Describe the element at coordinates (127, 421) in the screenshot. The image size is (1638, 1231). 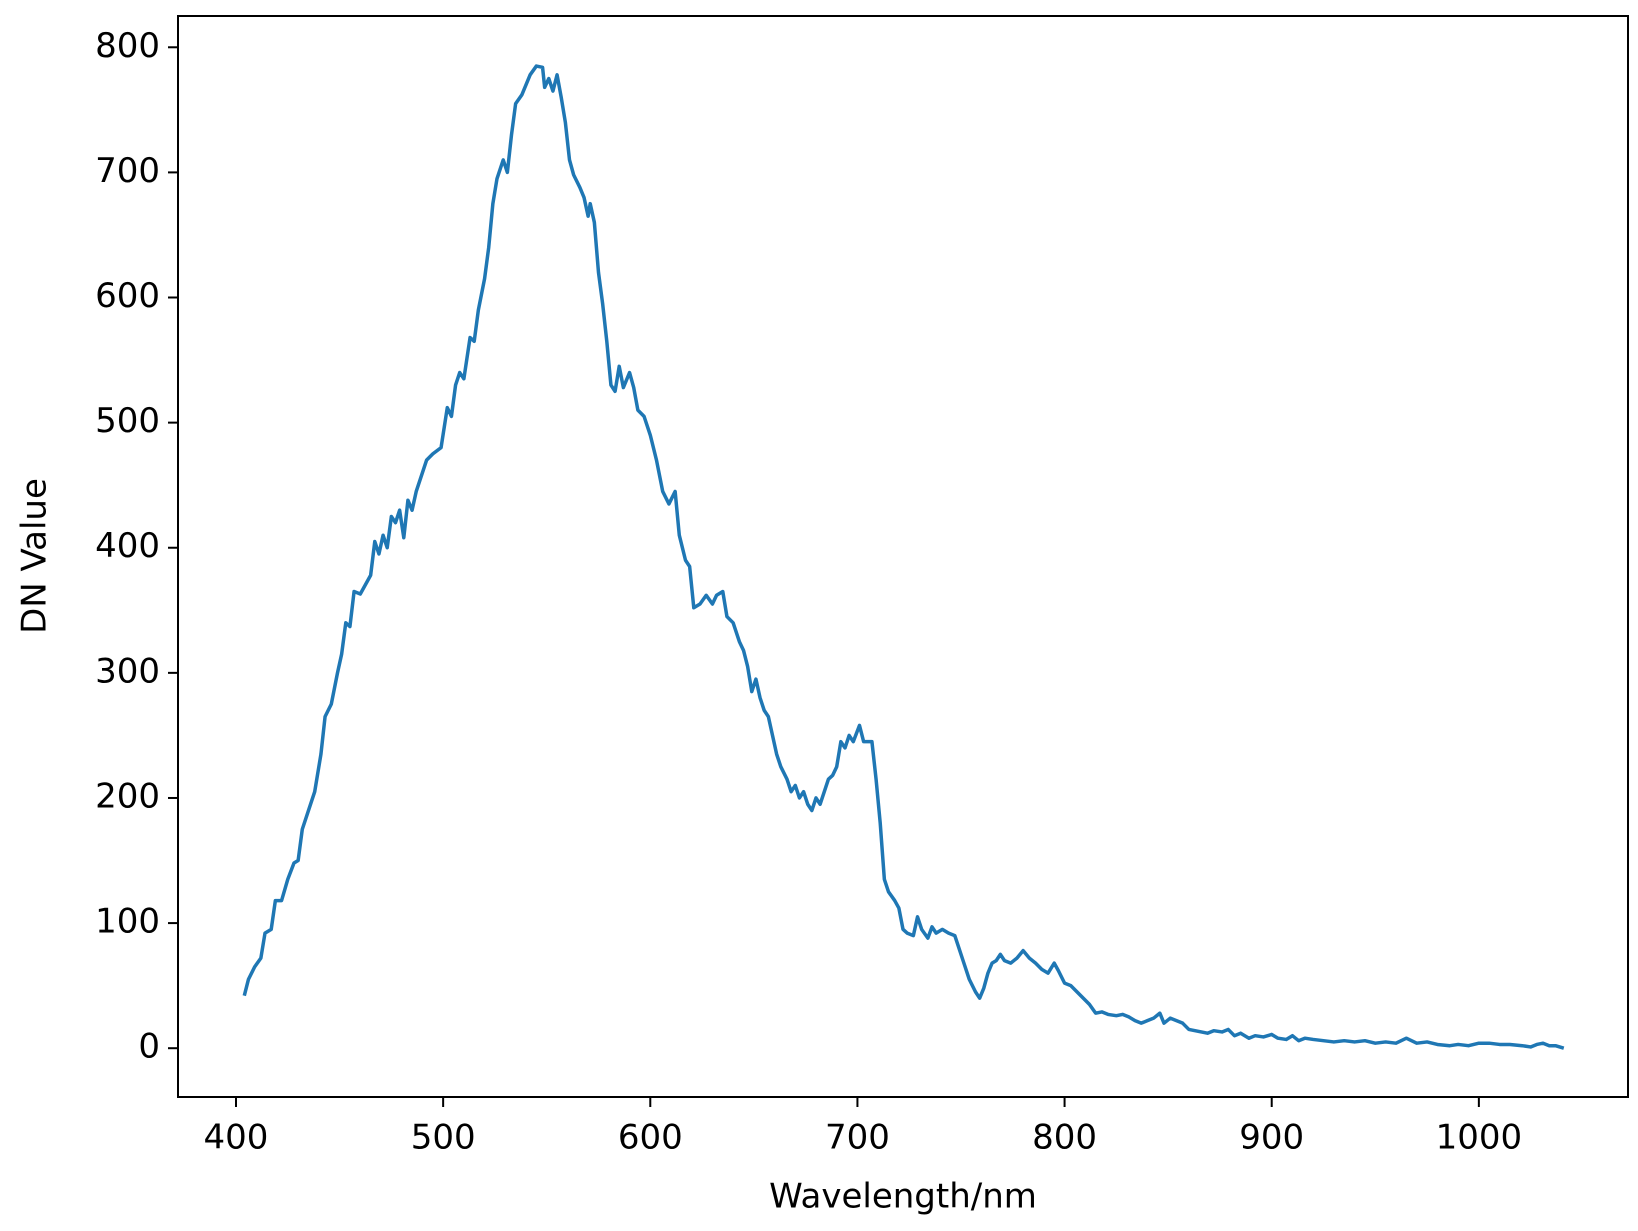
I see `y-tick-label: 500` at that location.